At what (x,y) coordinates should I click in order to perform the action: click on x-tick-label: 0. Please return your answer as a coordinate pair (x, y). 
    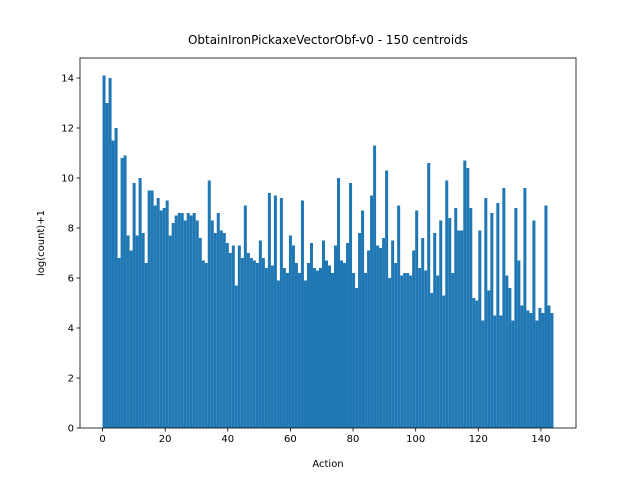
    Looking at the image, I should click on (102, 439).